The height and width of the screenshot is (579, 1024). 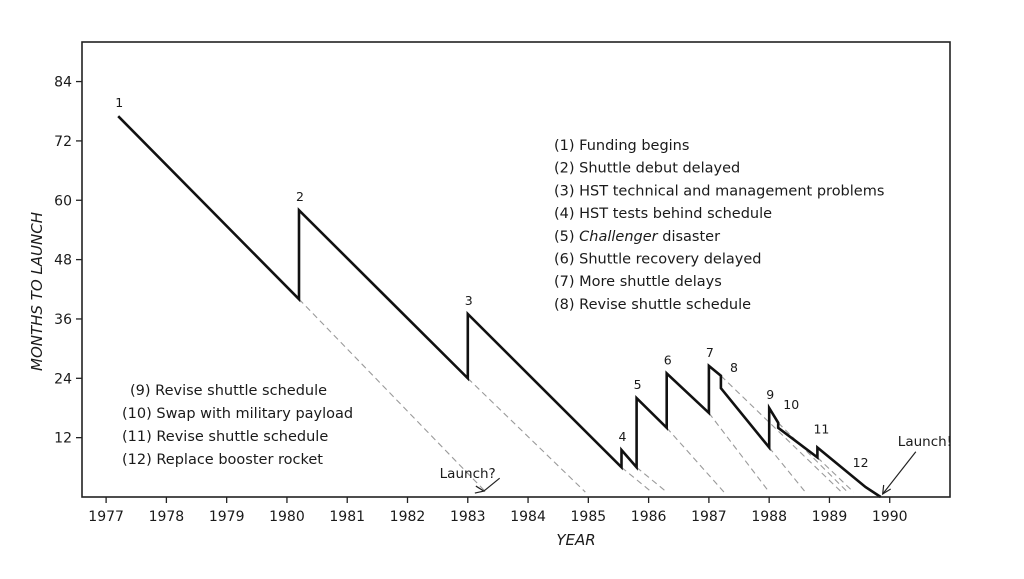 What do you see at coordinates (237, 414) in the screenshot?
I see `legend-entry: (10) Swap with military payload` at bounding box center [237, 414].